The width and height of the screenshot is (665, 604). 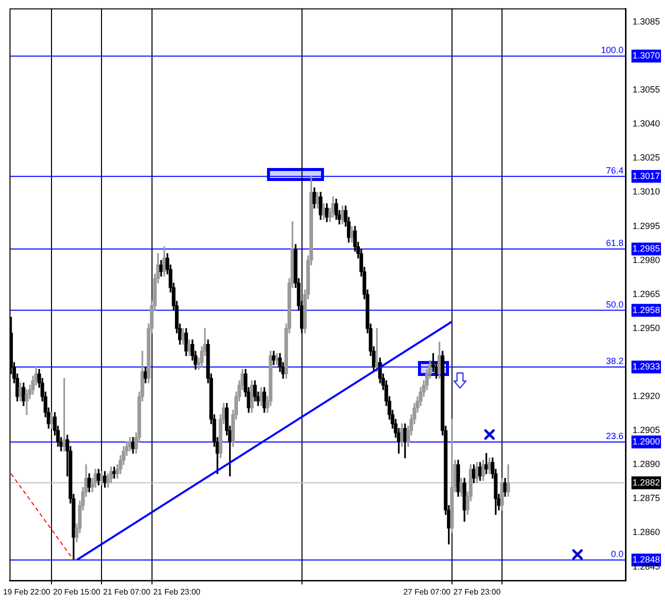 I want to click on y-tick-label: 1.2933, so click(x=646, y=367).